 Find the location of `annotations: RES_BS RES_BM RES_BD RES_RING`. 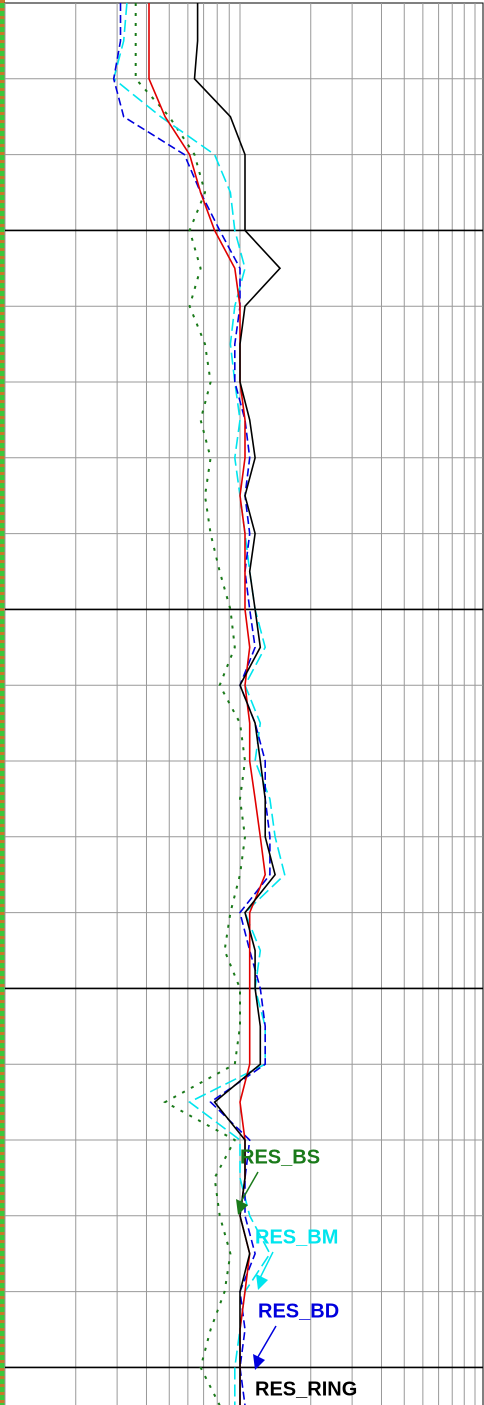

annotations: RES_BS RES_BM RES_BD RES_RING is located at coordinates (296, 1273).